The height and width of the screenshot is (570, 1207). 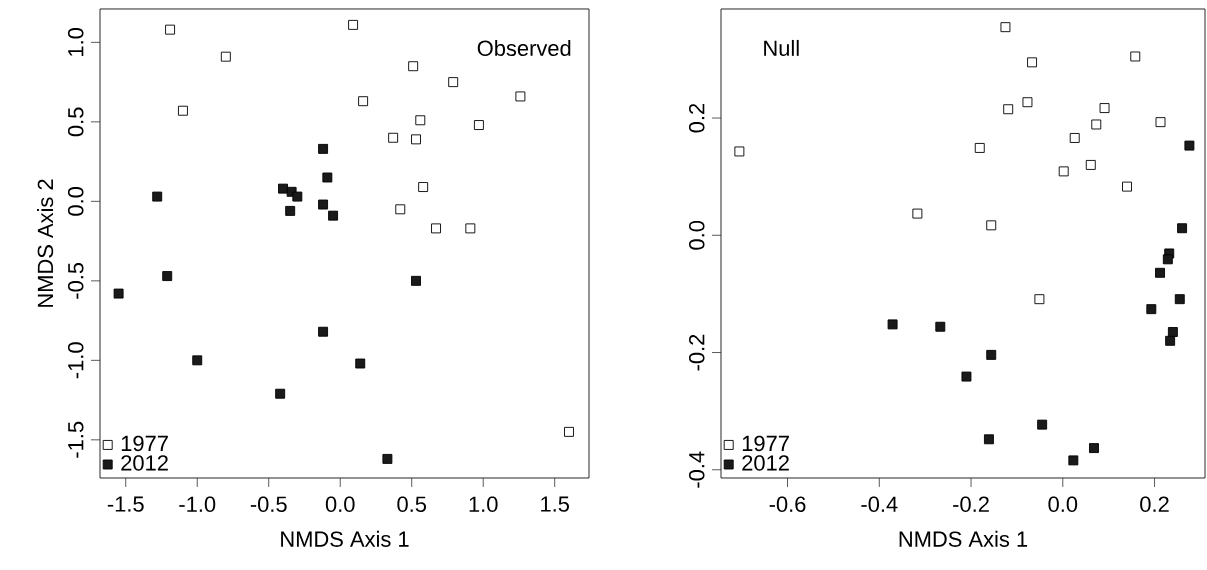 What do you see at coordinates (76, 439) in the screenshot?
I see `y-tick-label: -1.5` at bounding box center [76, 439].